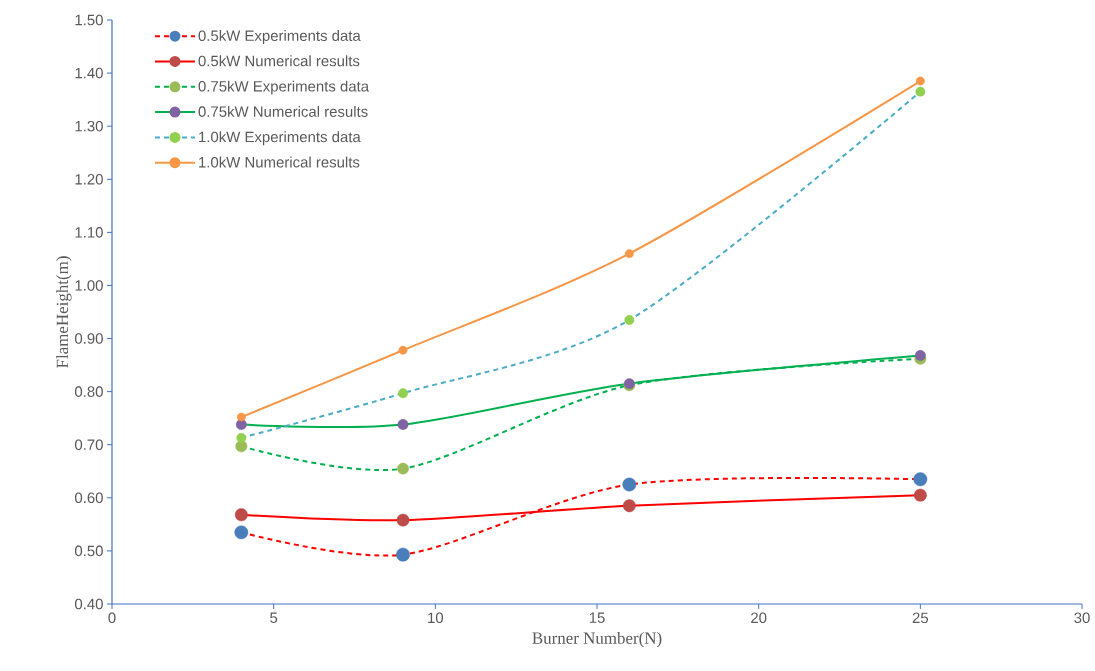  What do you see at coordinates (920, 618) in the screenshot?
I see `x-tick-label: 25` at bounding box center [920, 618].